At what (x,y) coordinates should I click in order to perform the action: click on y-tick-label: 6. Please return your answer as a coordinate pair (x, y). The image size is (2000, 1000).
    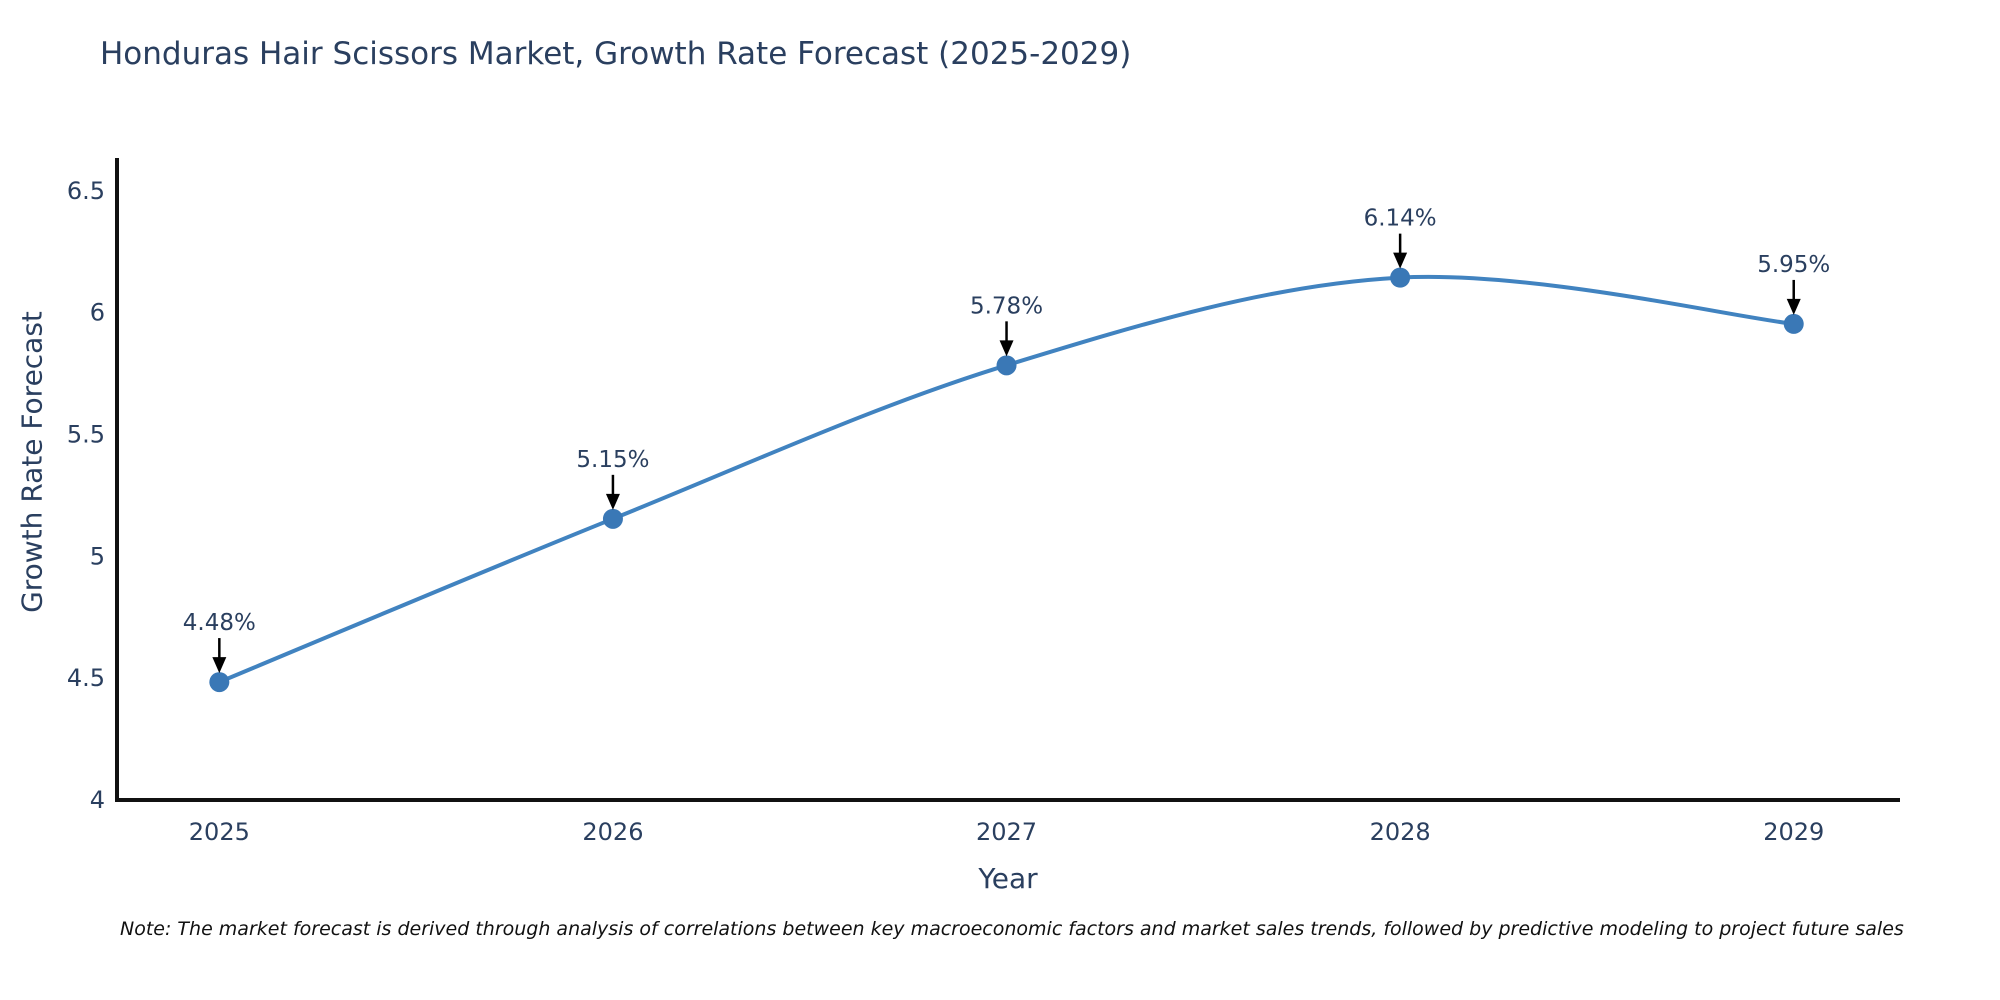
    Looking at the image, I should click on (97, 313).